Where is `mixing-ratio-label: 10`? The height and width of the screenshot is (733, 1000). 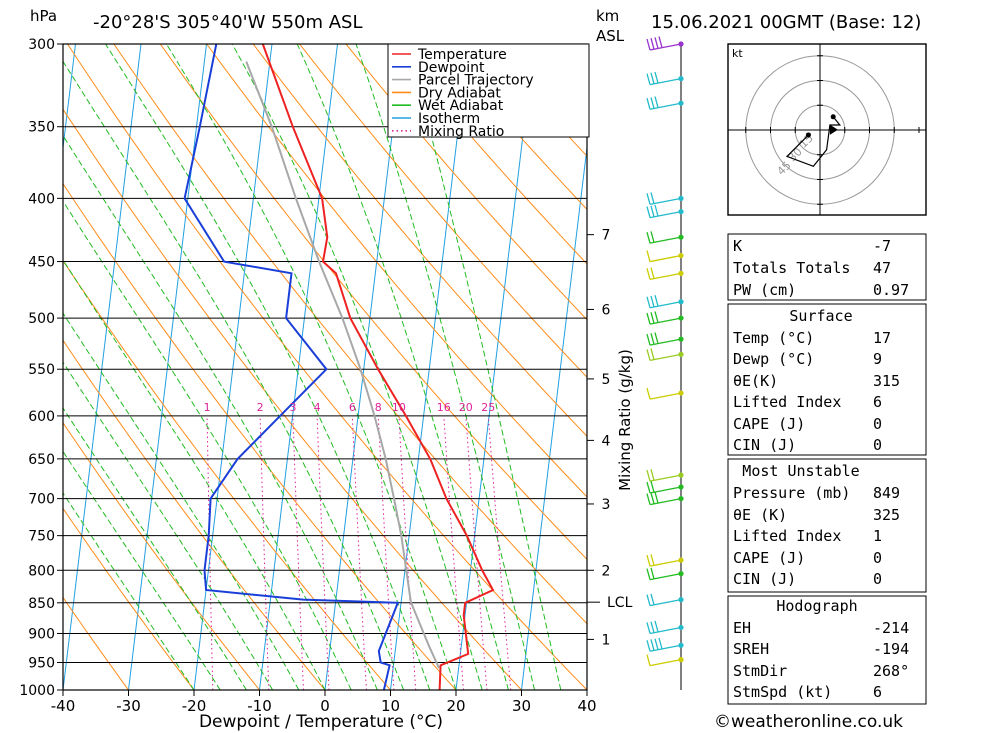 mixing-ratio-label: 10 is located at coordinates (399, 407).